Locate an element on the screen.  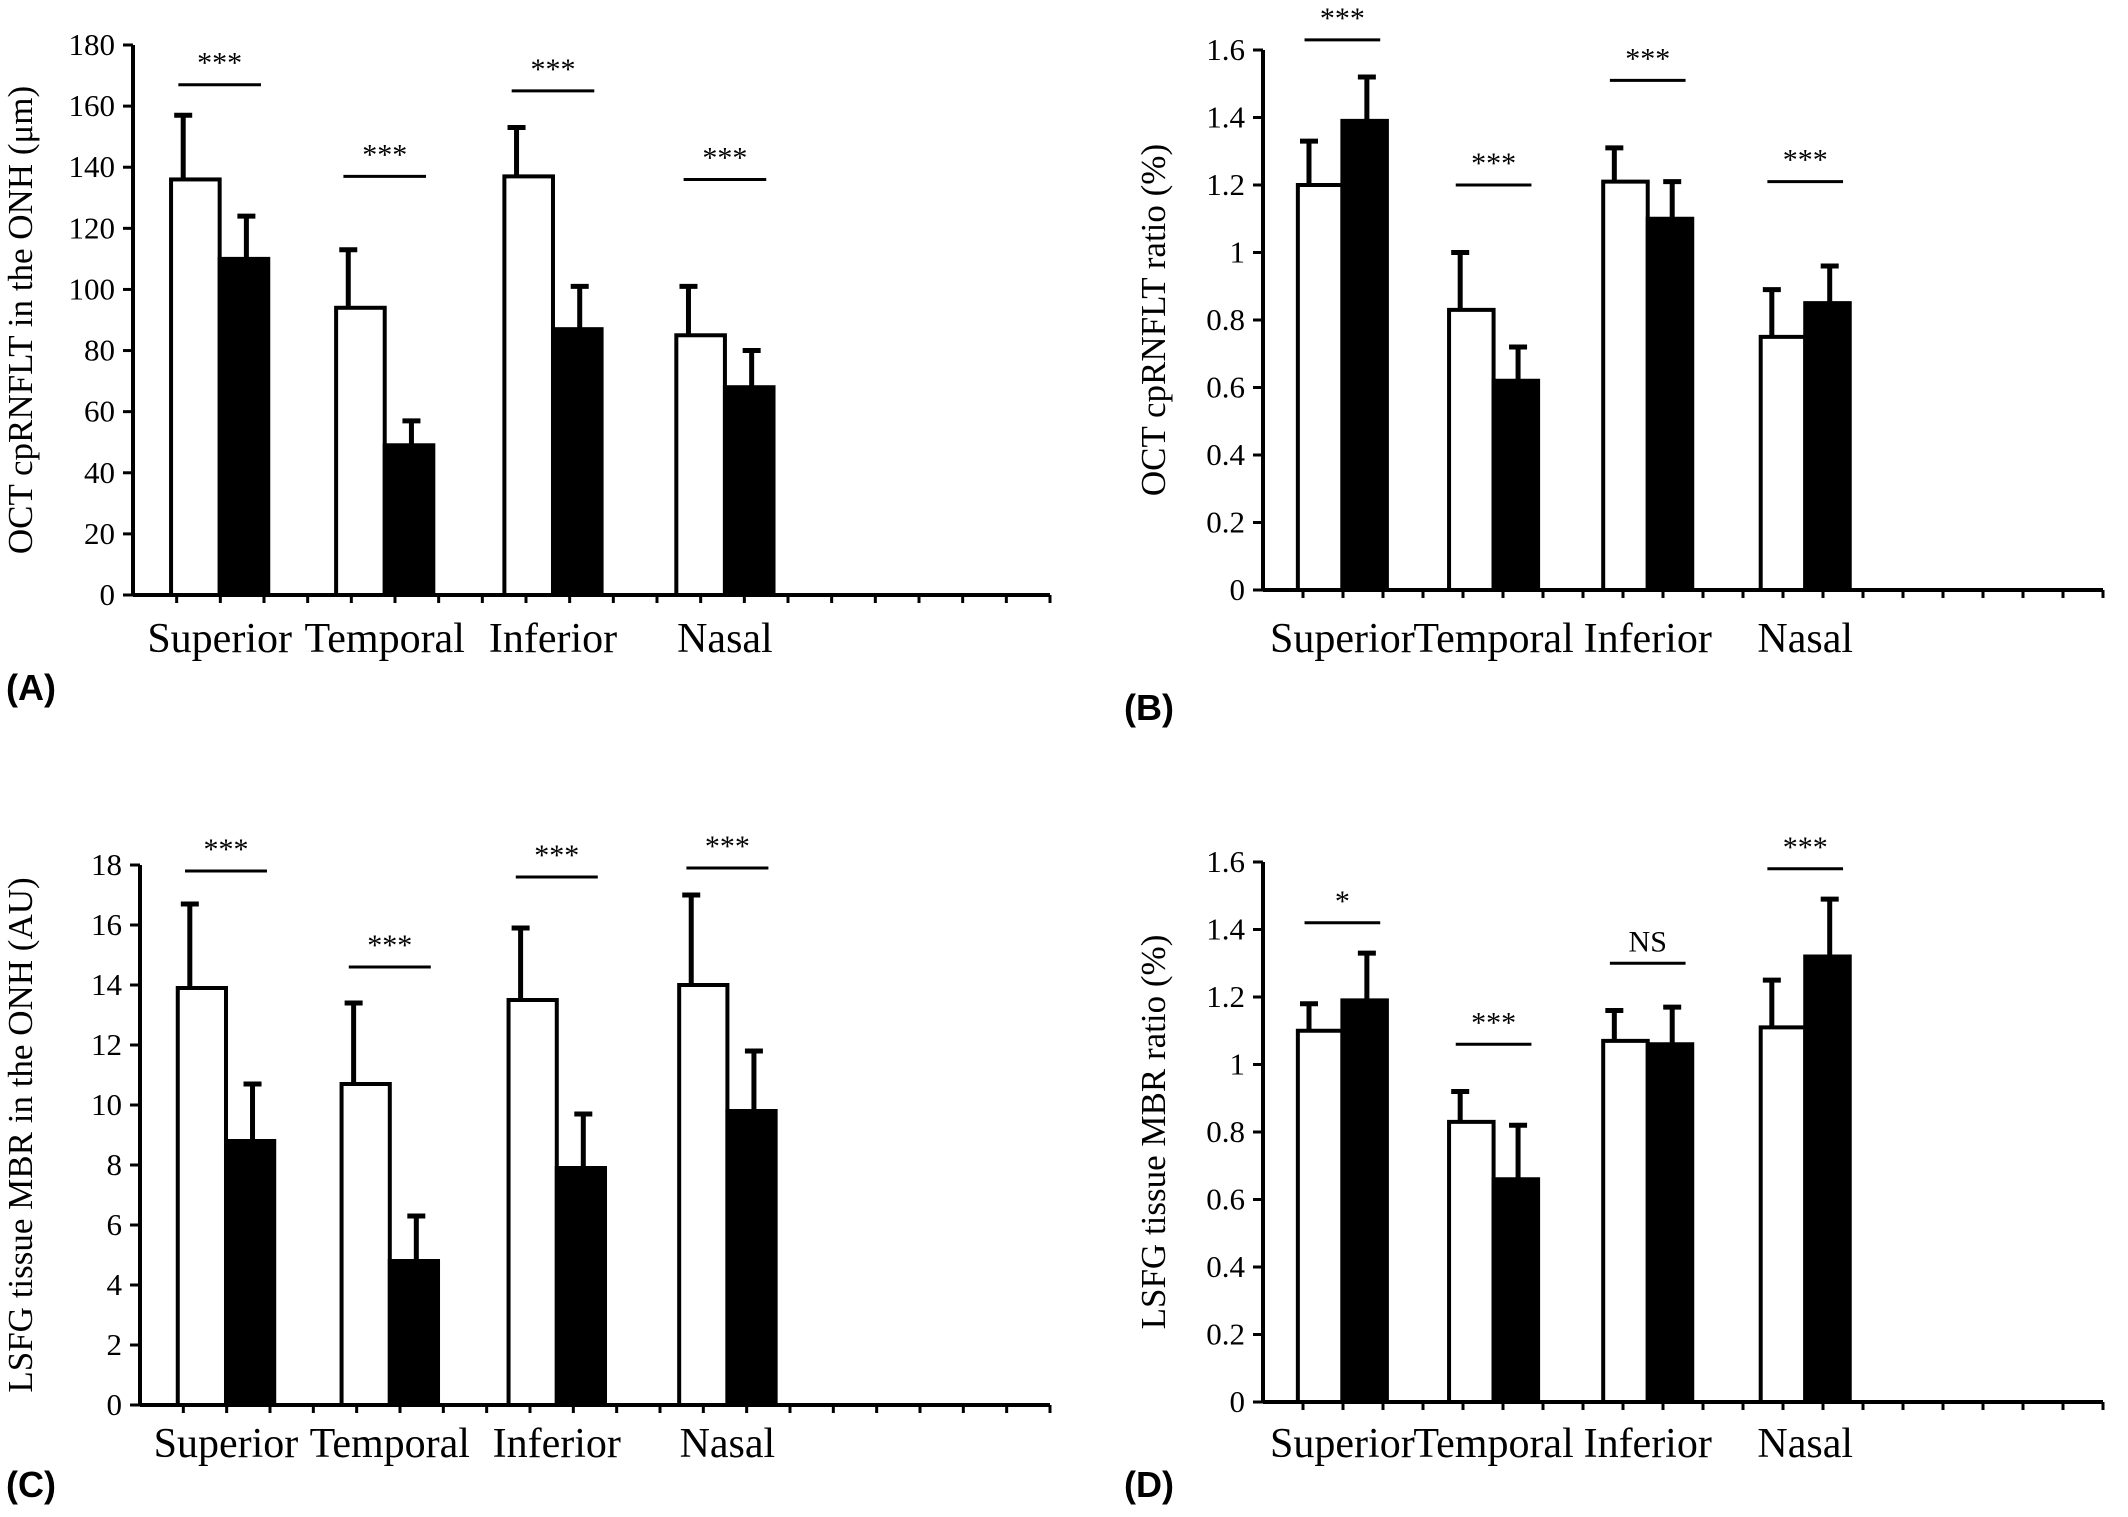
y-tick-label: 12 is located at coordinates (106, 1044).